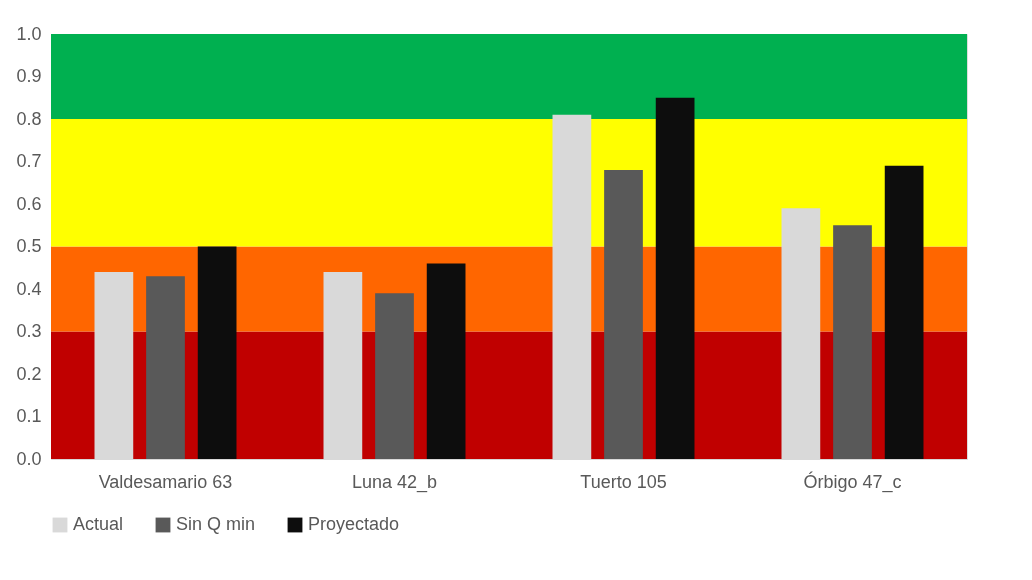 Image resolution: width=1032 pixels, height=580 pixels. Describe the element at coordinates (98, 524) in the screenshot. I see `legend-label: Actual` at that location.